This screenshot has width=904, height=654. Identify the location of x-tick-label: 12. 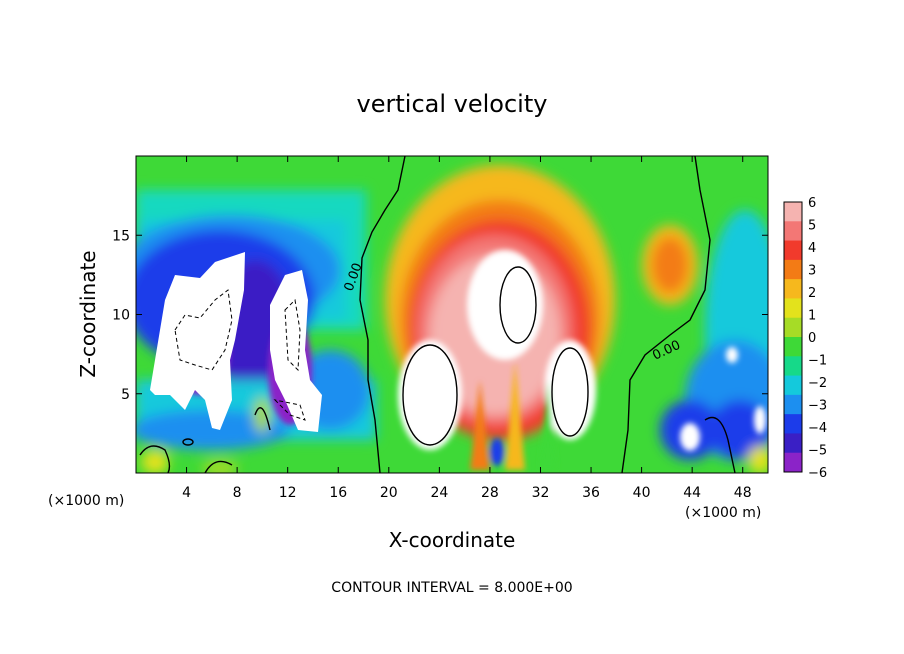
(288, 493).